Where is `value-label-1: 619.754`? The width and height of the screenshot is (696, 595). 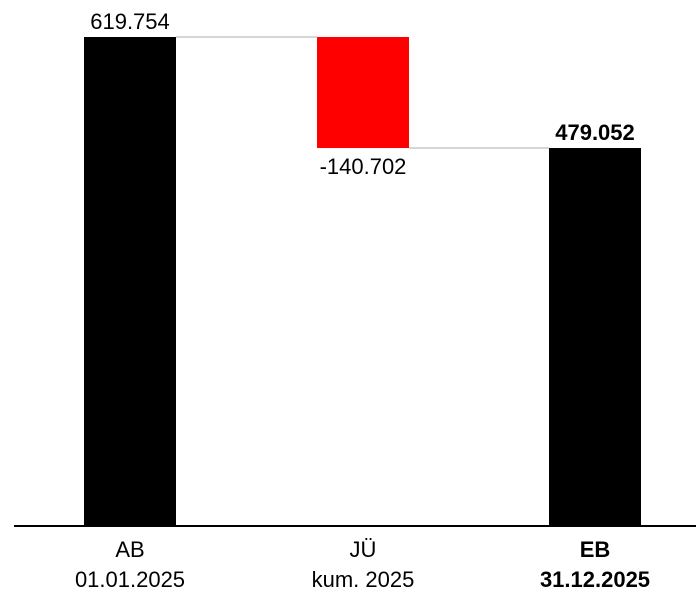 value-label-1: 619.754 is located at coordinates (130, 21).